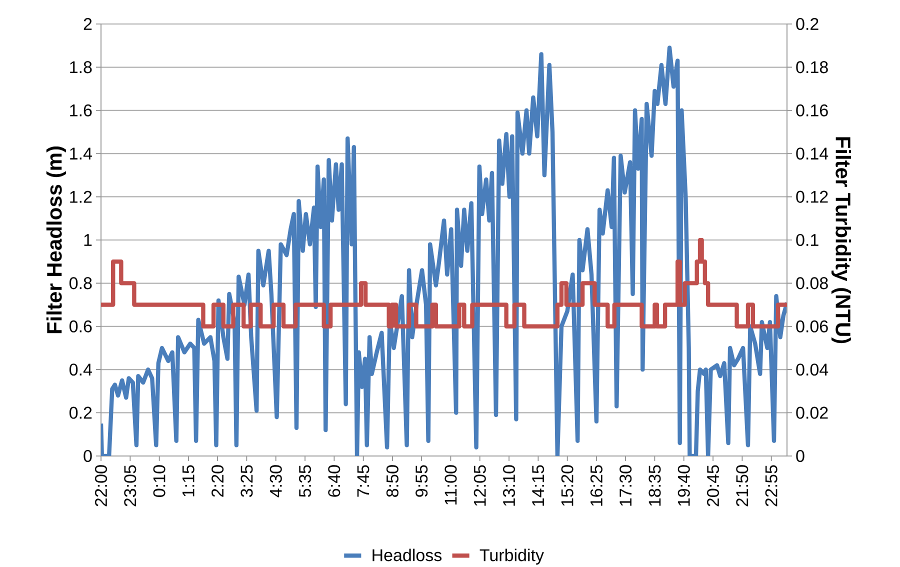  Describe the element at coordinates (422, 481) in the screenshot. I see `x-tick-label: 9:55` at that location.